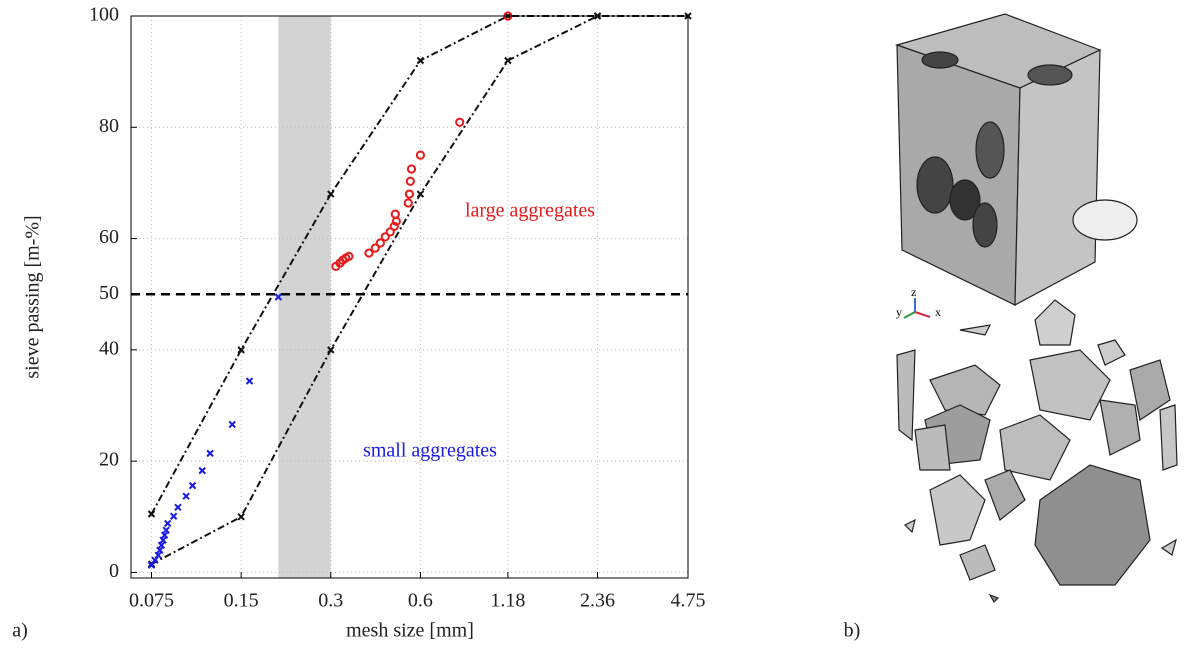 This screenshot has height=652, width=1184. I want to click on y-tick-label: 80, so click(109, 126).